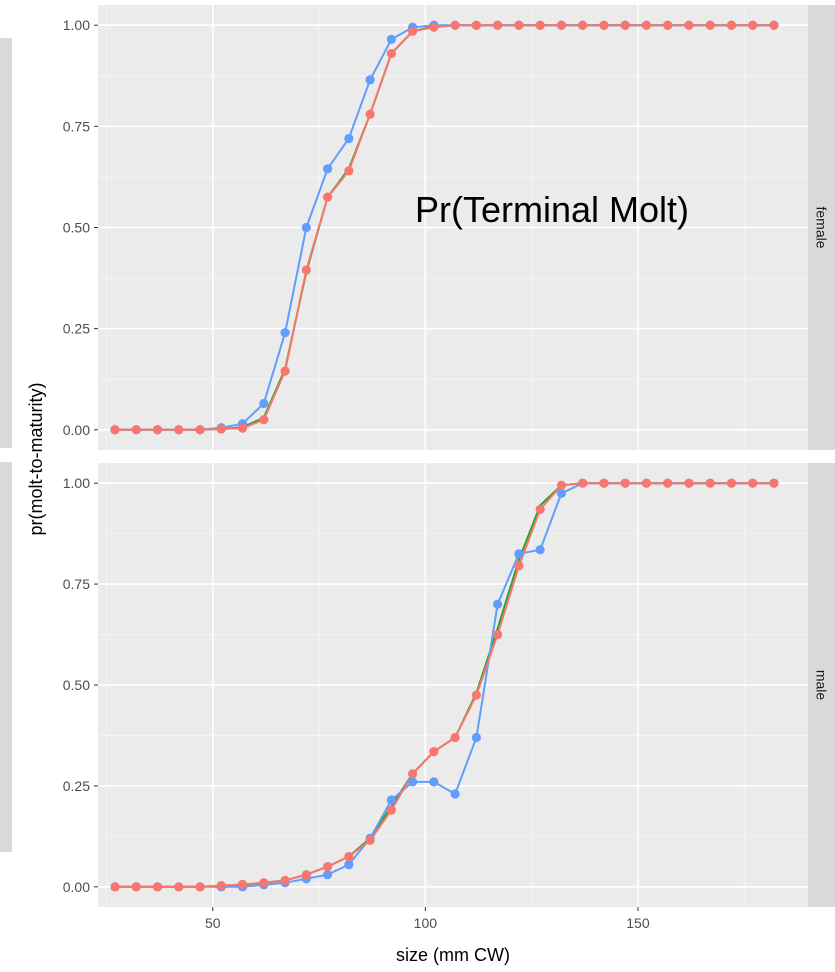 This screenshot has width=835, height=972. Describe the element at coordinates (426, 923) in the screenshot. I see `x-tick-label: 100` at that location.